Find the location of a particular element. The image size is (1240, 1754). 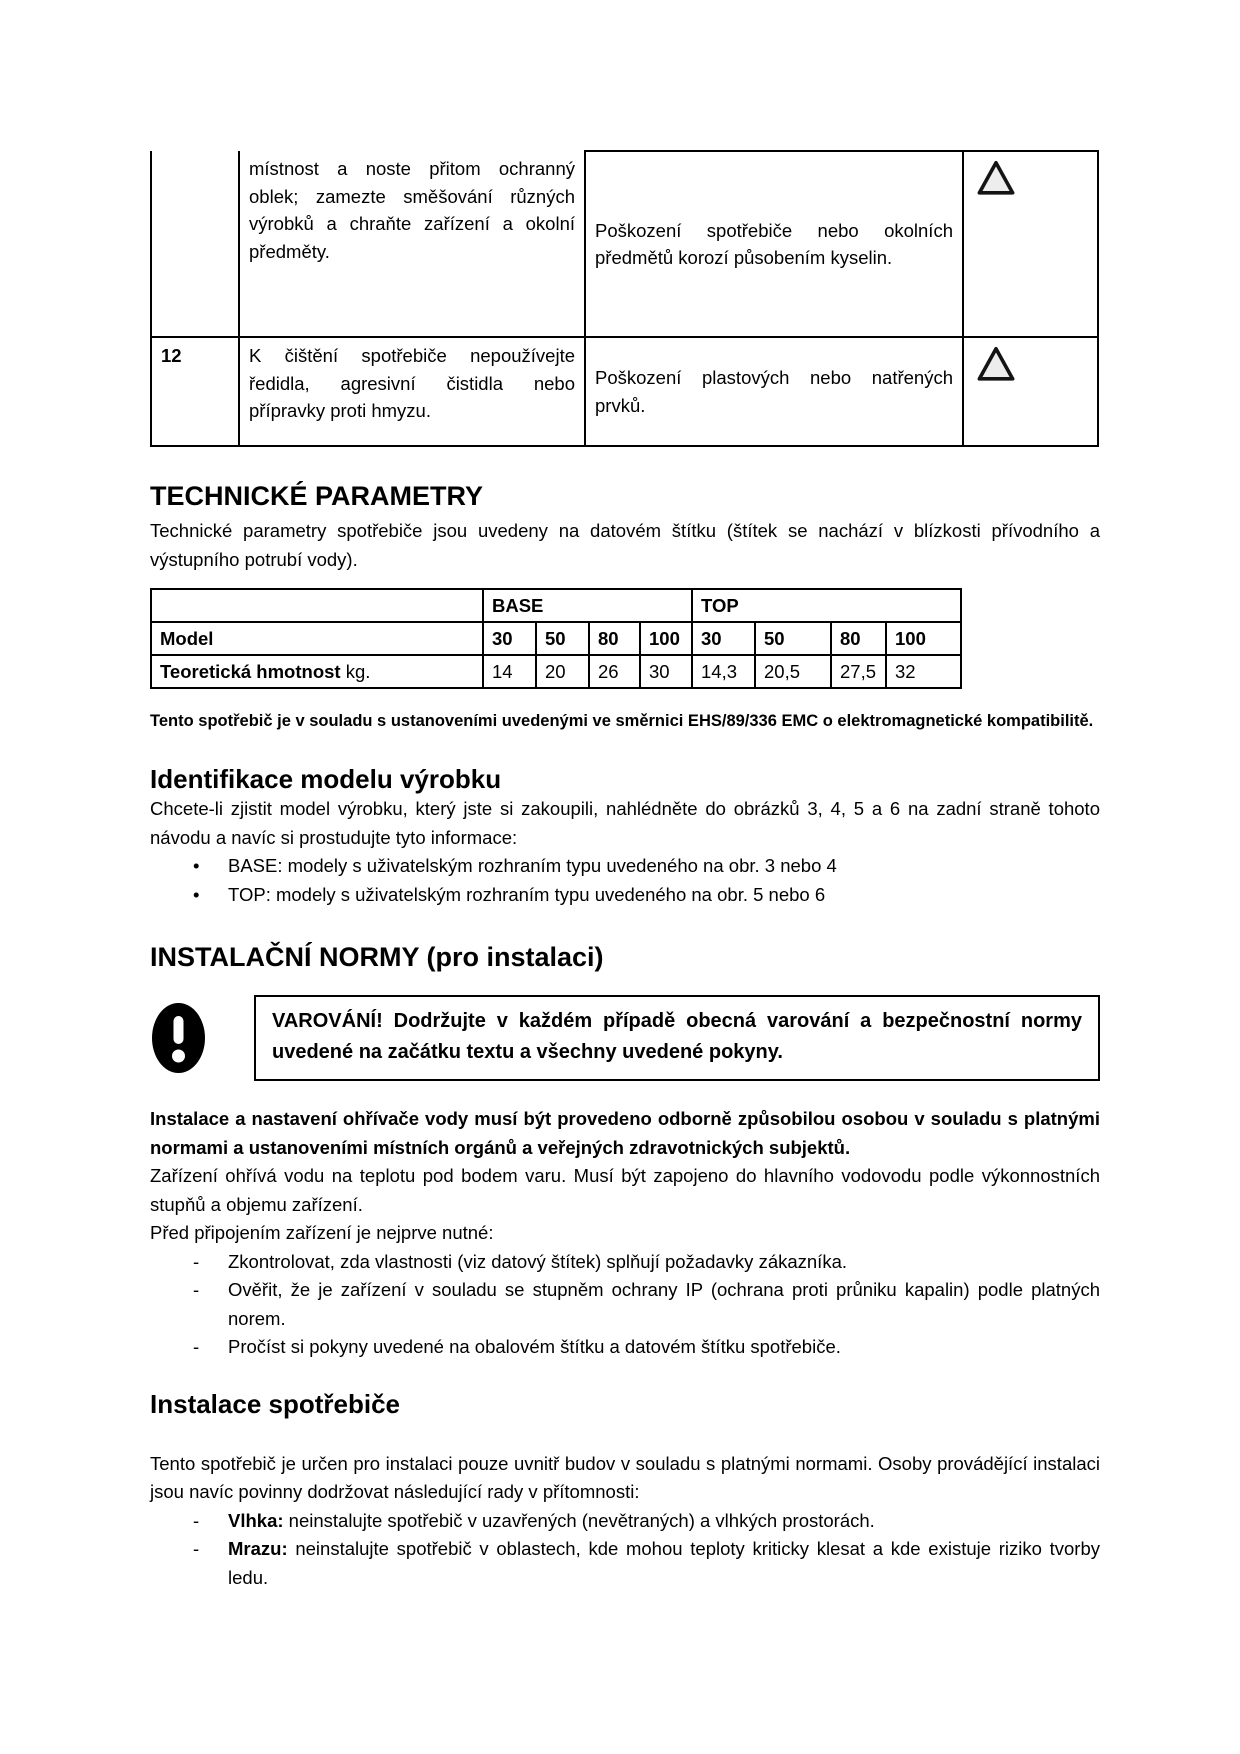

model-row: Model 30 50 80 100 30 50 80 100 is located at coordinates (556, 638).